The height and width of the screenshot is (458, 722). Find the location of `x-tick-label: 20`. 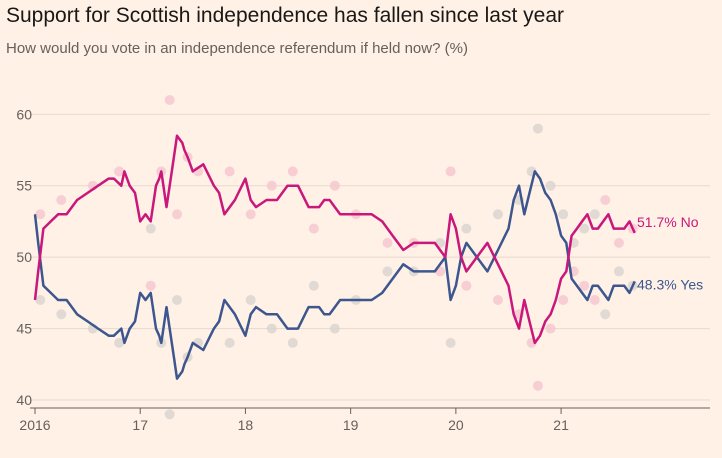

x-tick-label: 20 is located at coordinates (456, 425).